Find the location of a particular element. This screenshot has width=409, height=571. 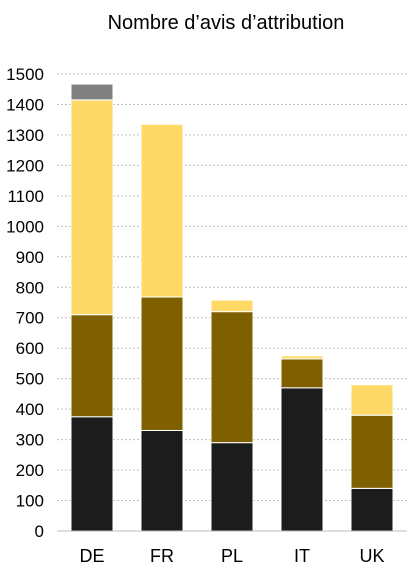

y-tick-label-1400: 1400 is located at coordinates (25, 104).